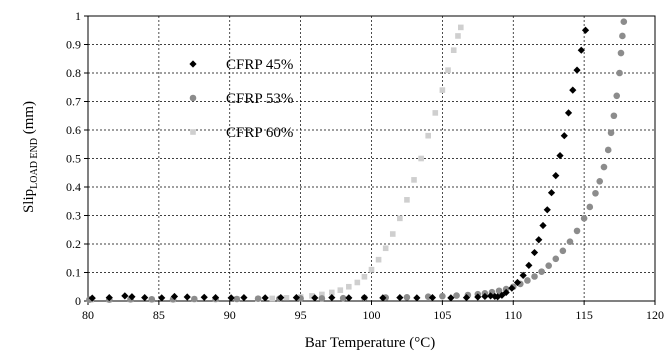 The height and width of the screenshot is (353, 664). Describe the element at coordinates (73, 244) in the screenshot. I see `y-tick-label: 0.2` at that location.